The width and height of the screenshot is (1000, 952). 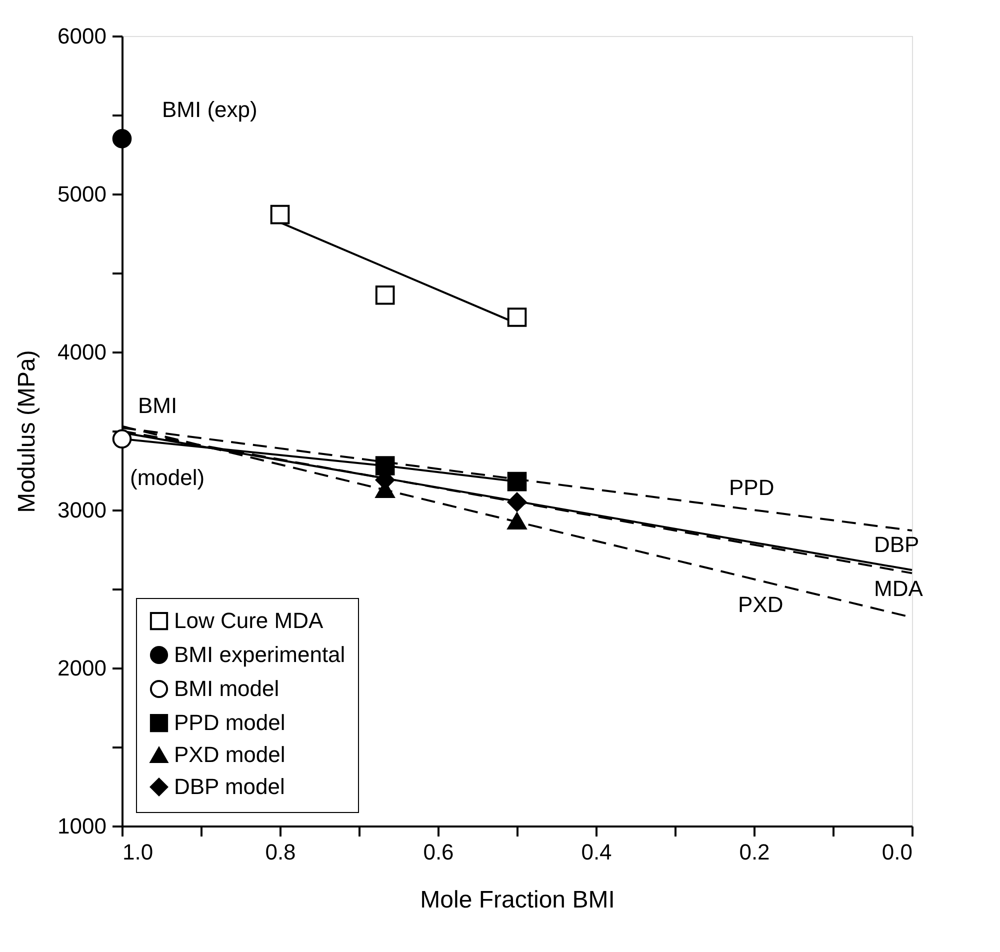 I want to click on legend-label: PPD model, so click(x=230, y=722).